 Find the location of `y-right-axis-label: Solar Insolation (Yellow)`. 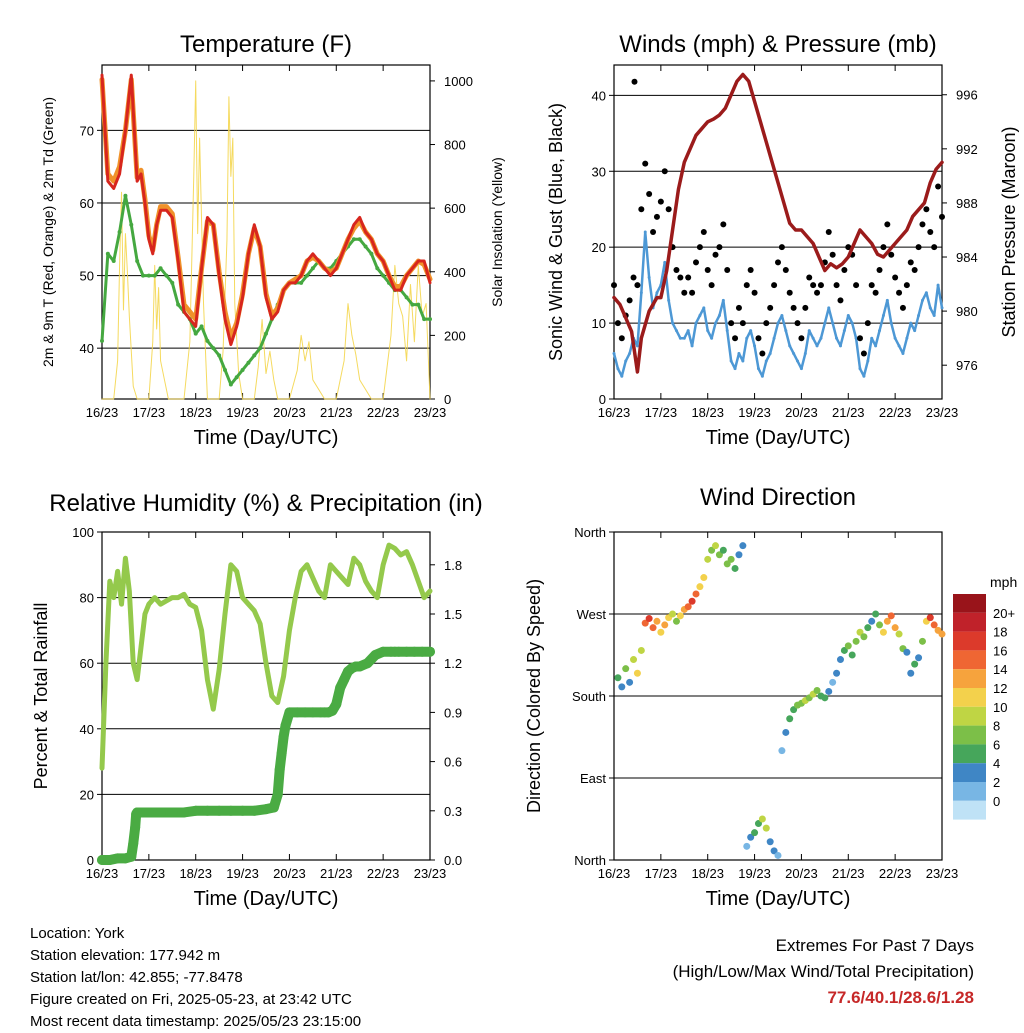

y-right-axis-label: Solar Insolation (Yellow) is located at coordinates (497, 232).